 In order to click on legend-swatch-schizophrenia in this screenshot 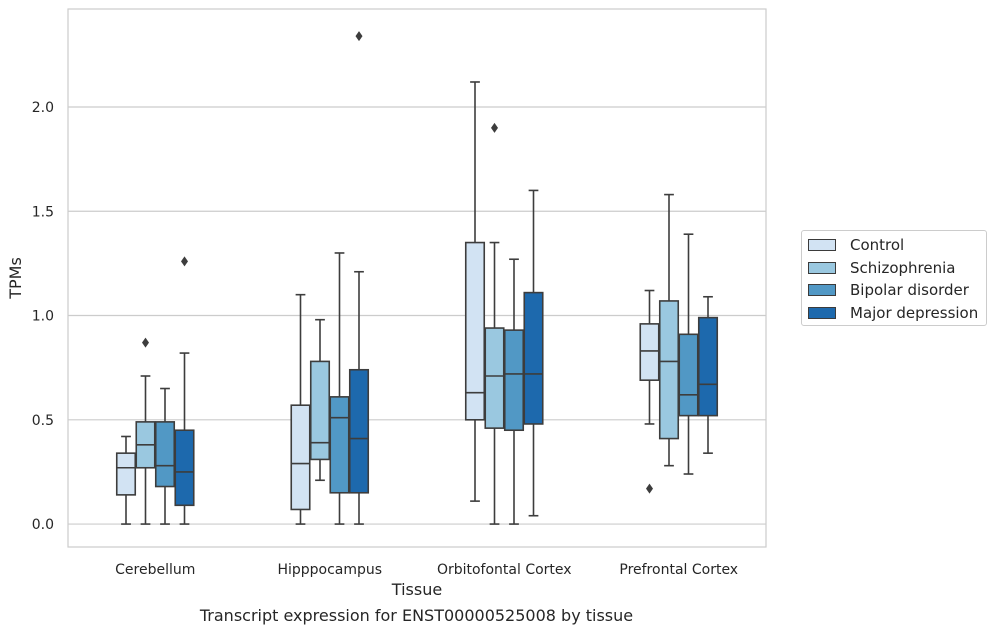, I will do `click(822, 268)`.